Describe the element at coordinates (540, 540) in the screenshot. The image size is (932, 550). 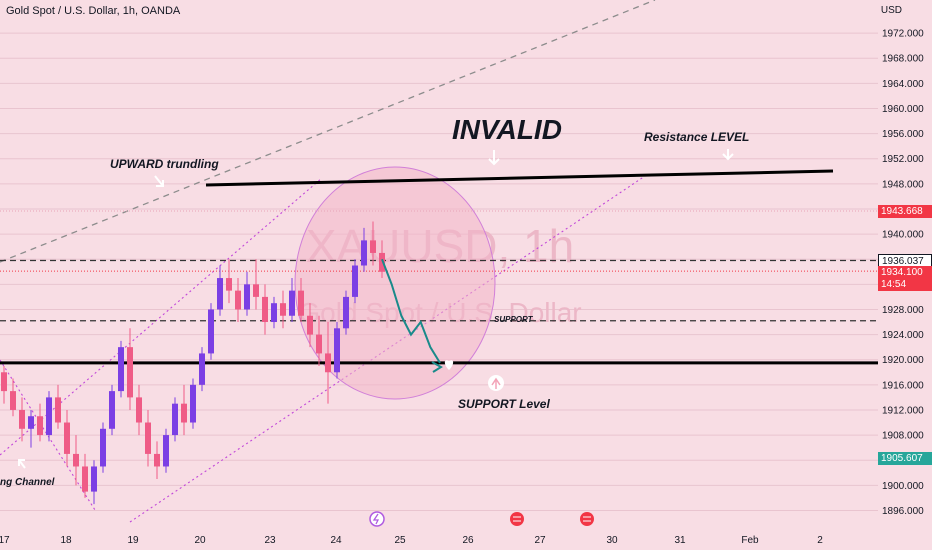
I see `x-tick-label: 27` at that location.